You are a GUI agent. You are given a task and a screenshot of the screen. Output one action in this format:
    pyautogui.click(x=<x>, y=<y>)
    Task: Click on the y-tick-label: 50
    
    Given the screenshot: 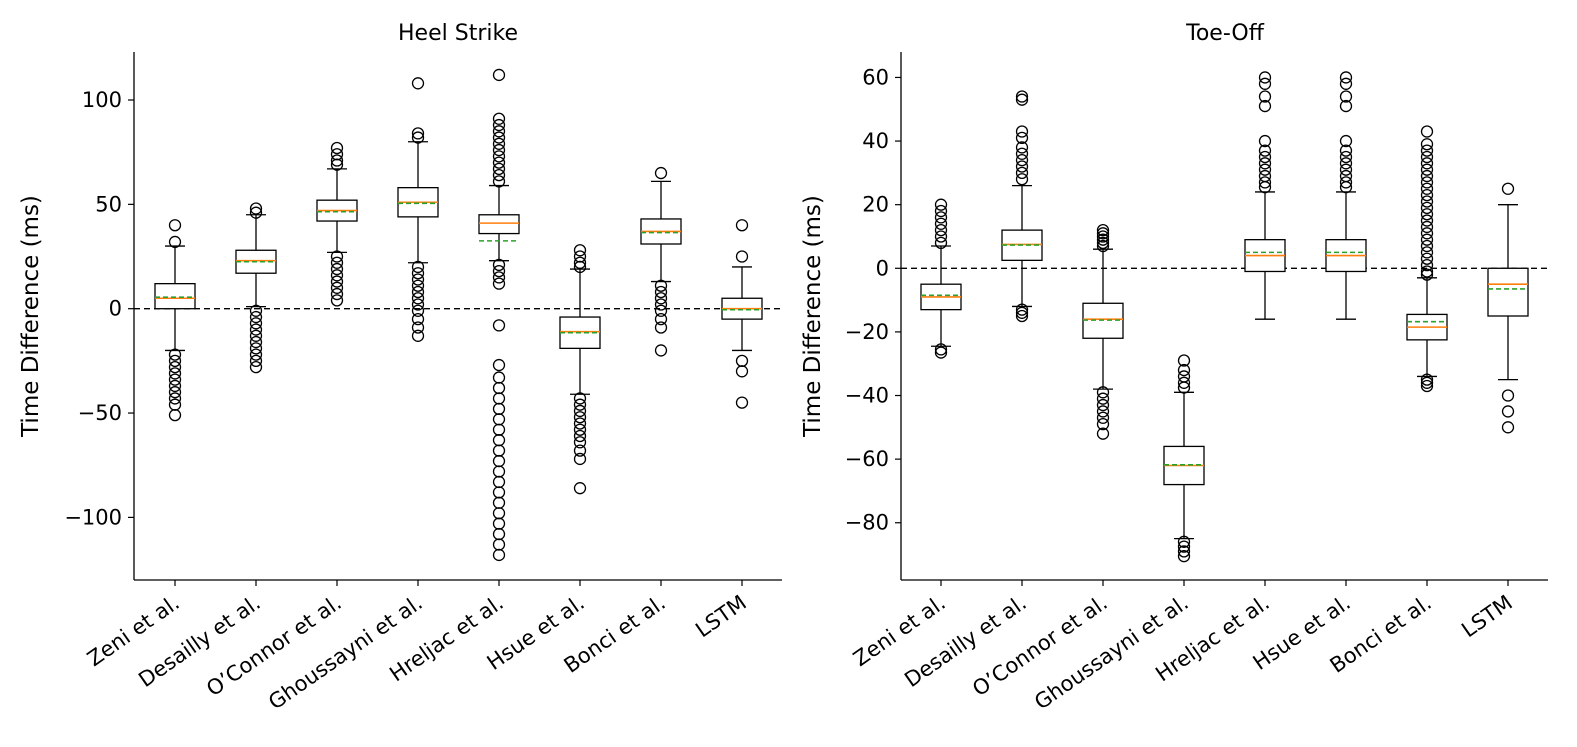 What is the action you would take?
    pyautogui.click(x=108, y=204)
    